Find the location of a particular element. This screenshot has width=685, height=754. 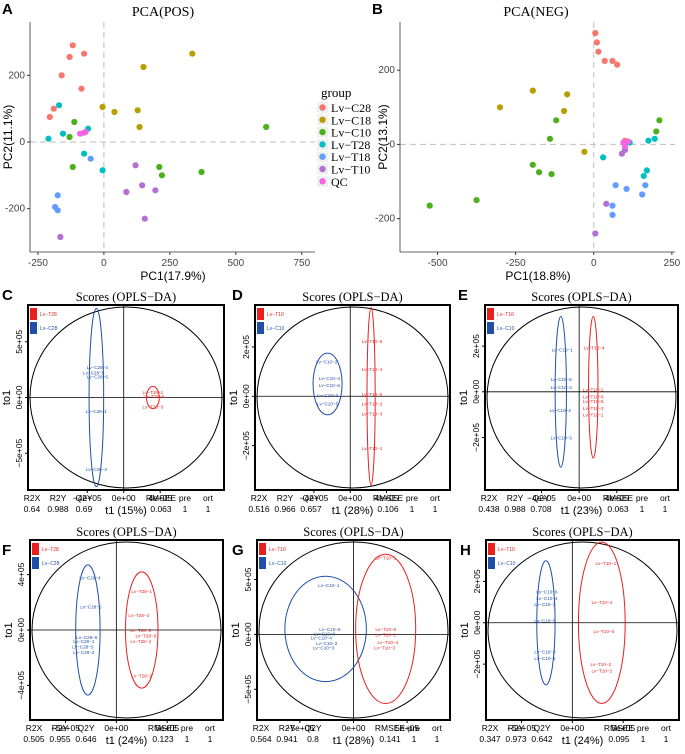

stats-value: 0.564 is located at coordinates (261, 739).